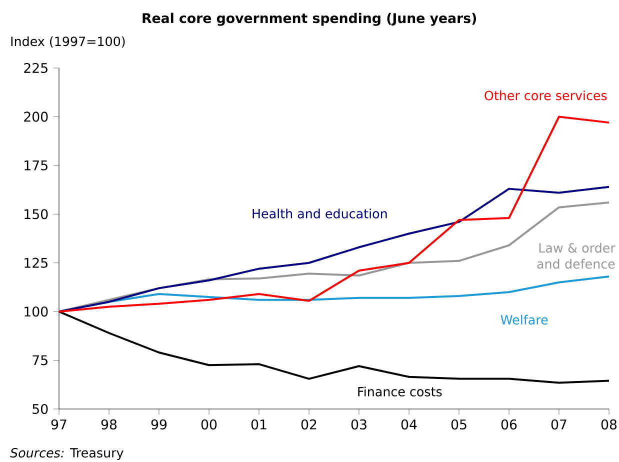 Image resolution: width=619 pixels, height=462 pixels. Describe the element at coordinates (358, 424) in the screenshot. I see `x-tick-label: 03` at that location.